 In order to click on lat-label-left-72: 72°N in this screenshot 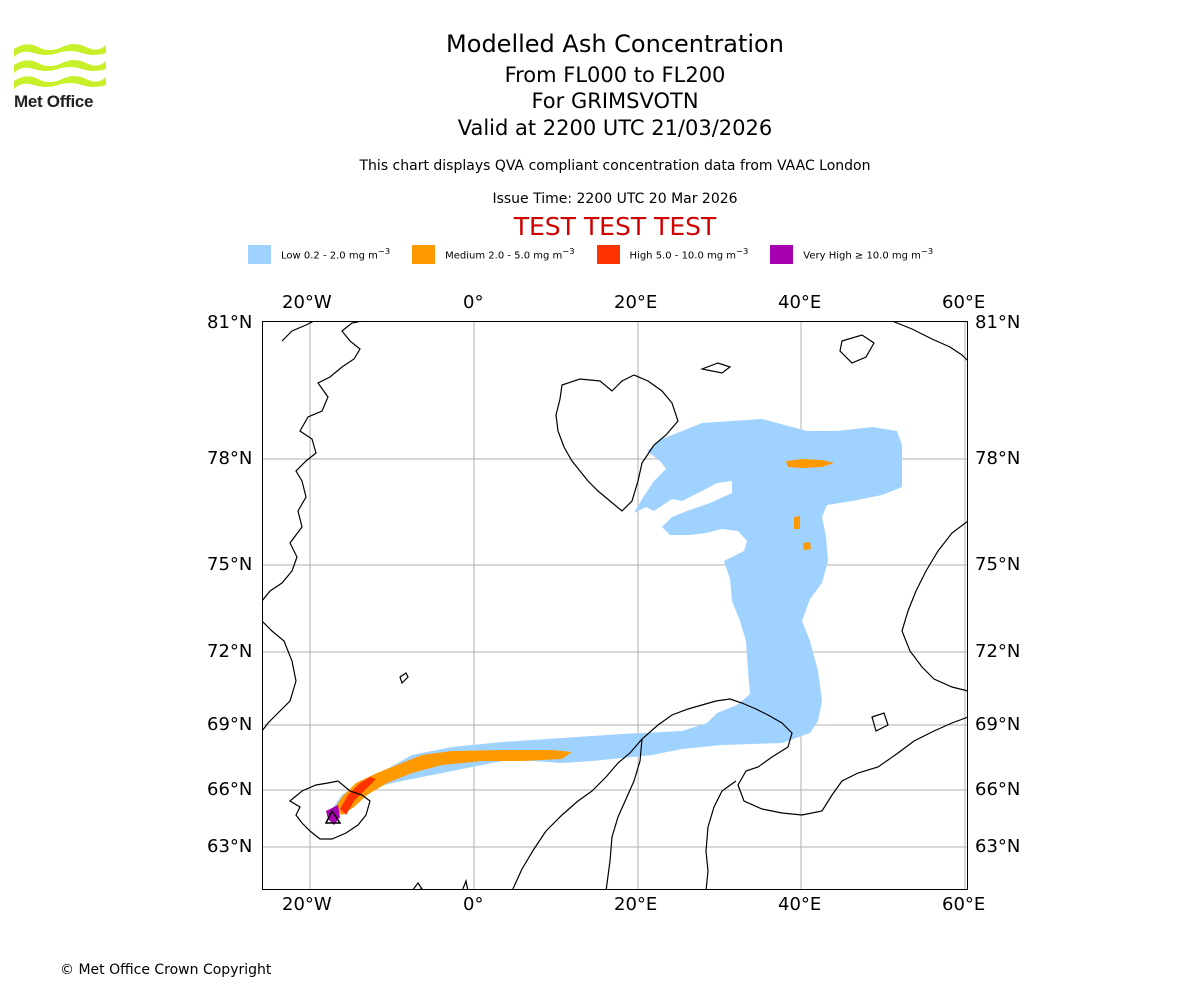, I will do `click(230, 651)`.